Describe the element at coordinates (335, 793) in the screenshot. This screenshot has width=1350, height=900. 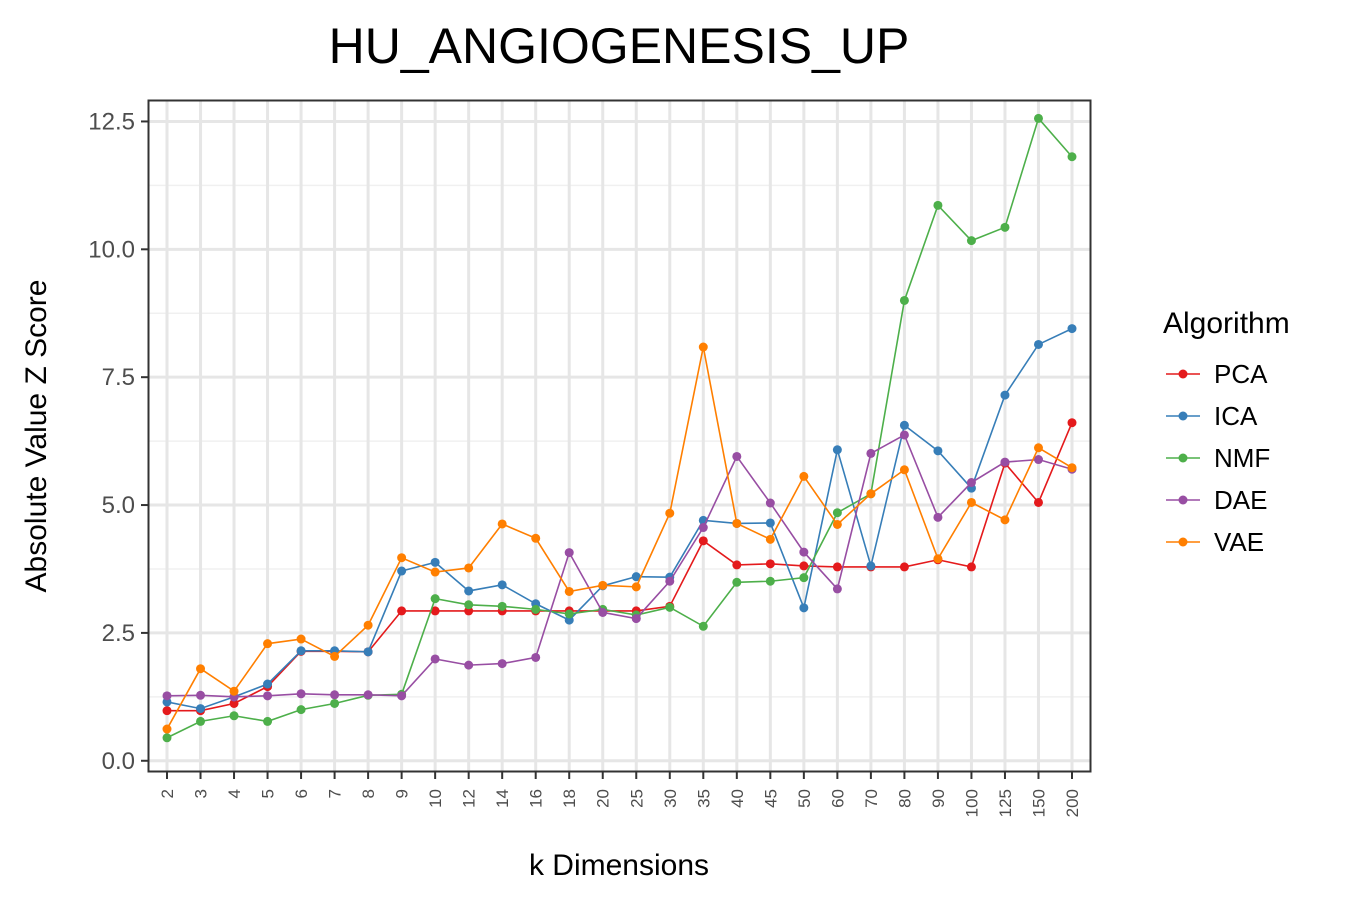
I see `x-tick-label: 7` at that location.